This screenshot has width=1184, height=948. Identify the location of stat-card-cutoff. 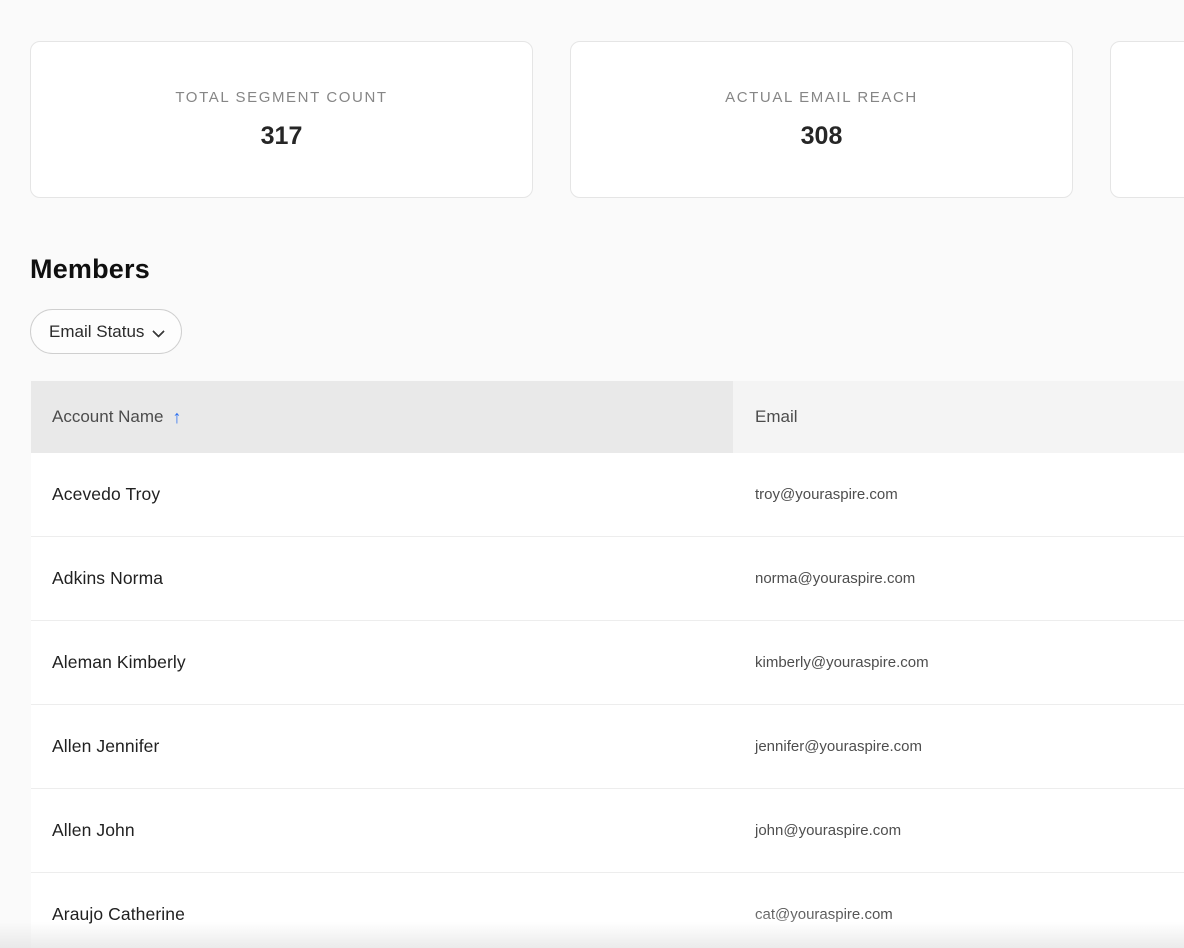
(1147, 119).